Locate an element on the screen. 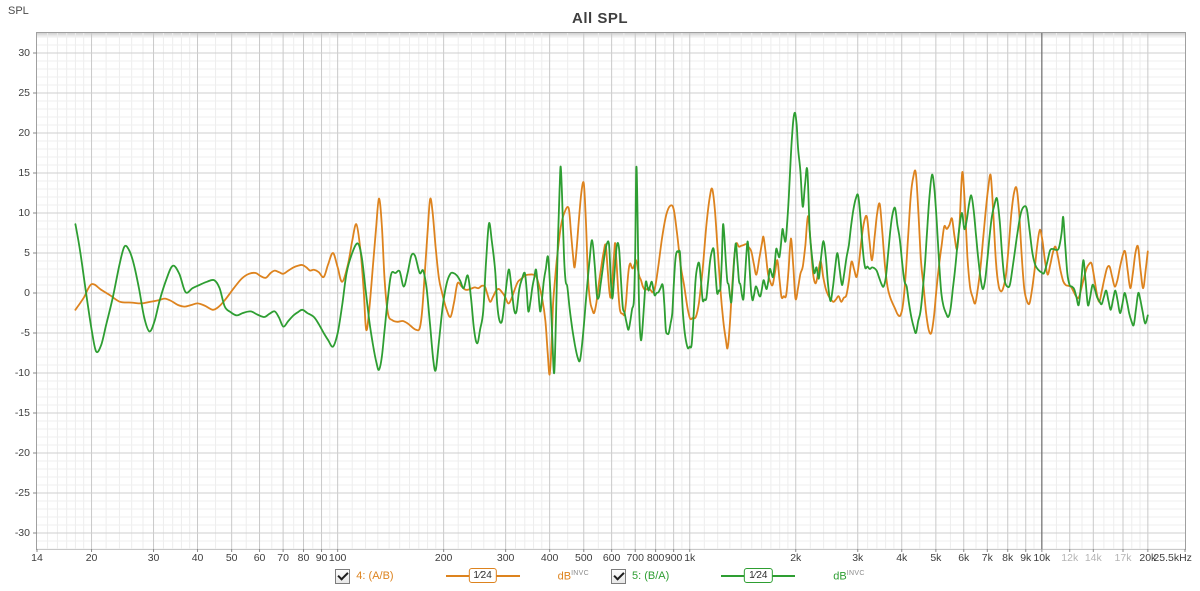 Image resolution: width=1200 pixels, height=591 pixels. x-tick-label: 700 is located at coordinates (635, 558).